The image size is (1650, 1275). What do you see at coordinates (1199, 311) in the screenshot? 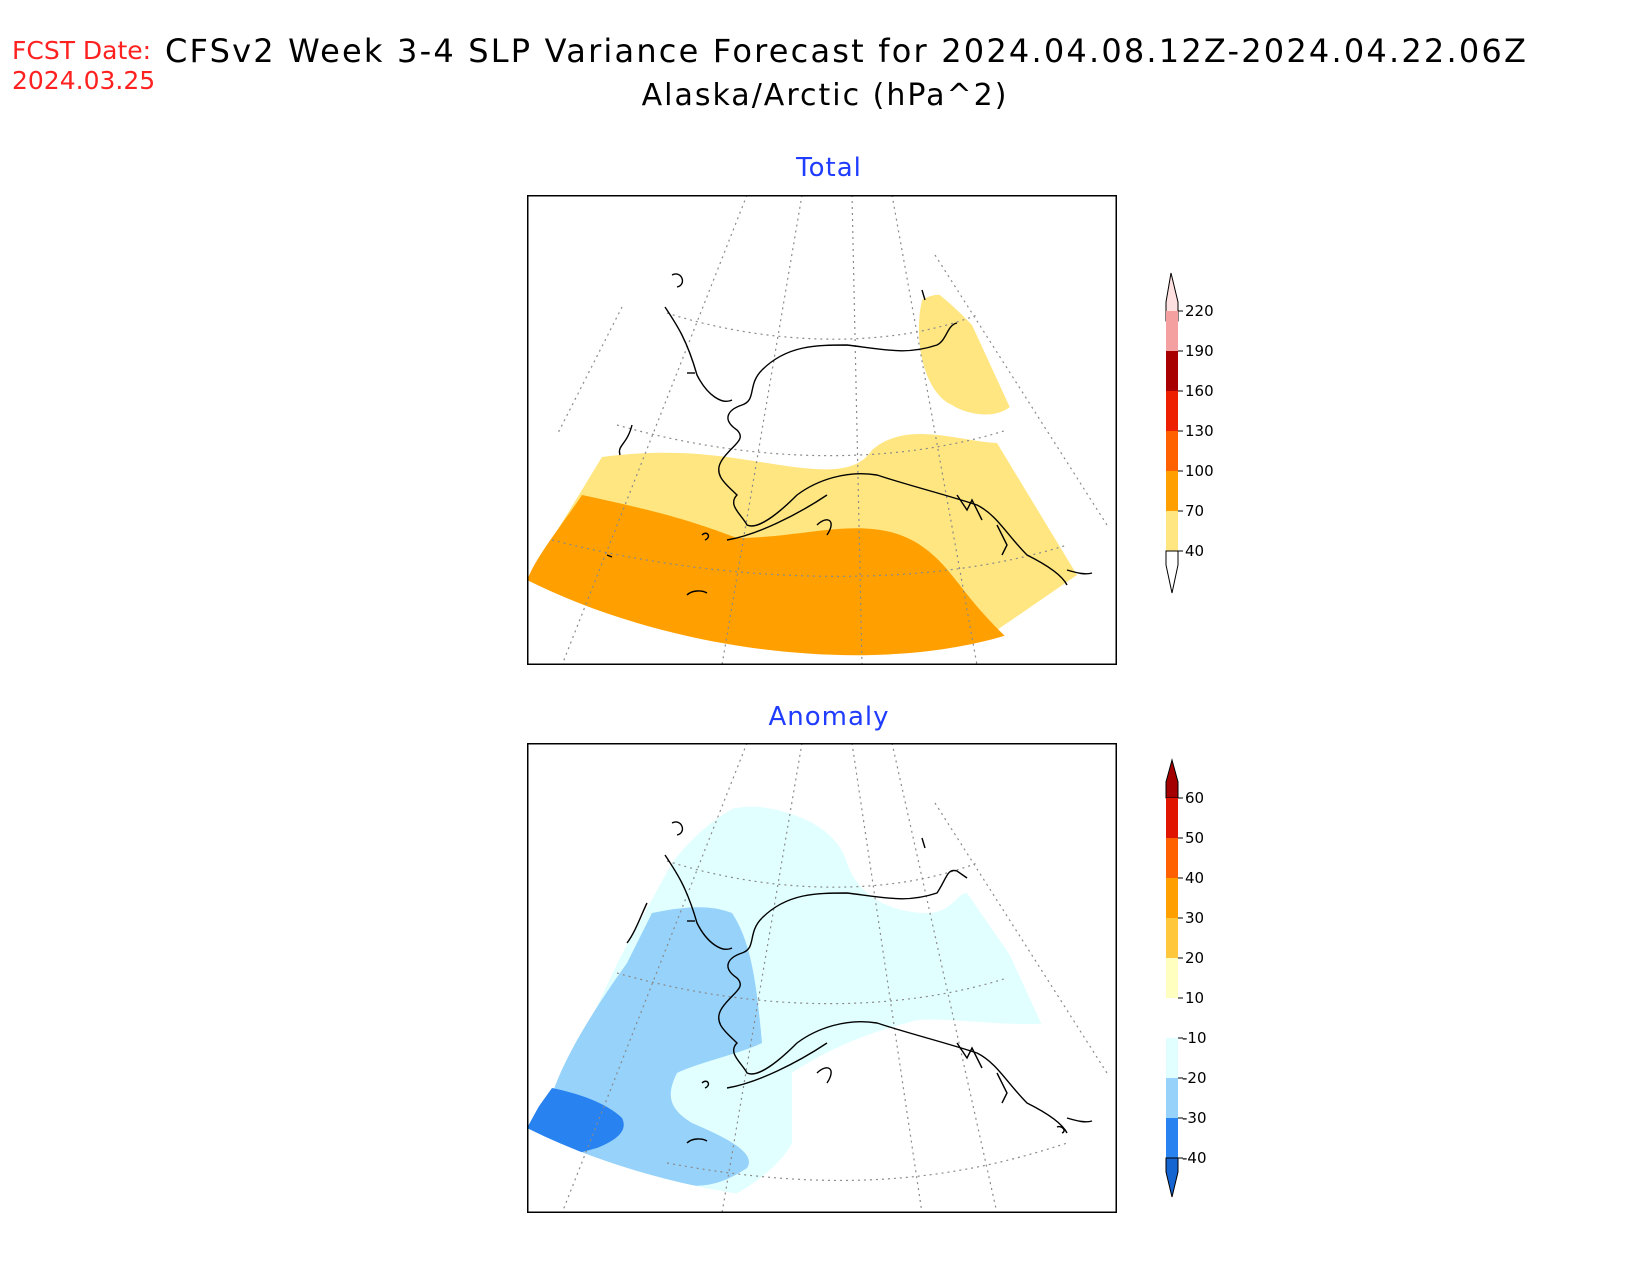
I see `total-colorbar-label: 220` at bounding box center [1199, 311].